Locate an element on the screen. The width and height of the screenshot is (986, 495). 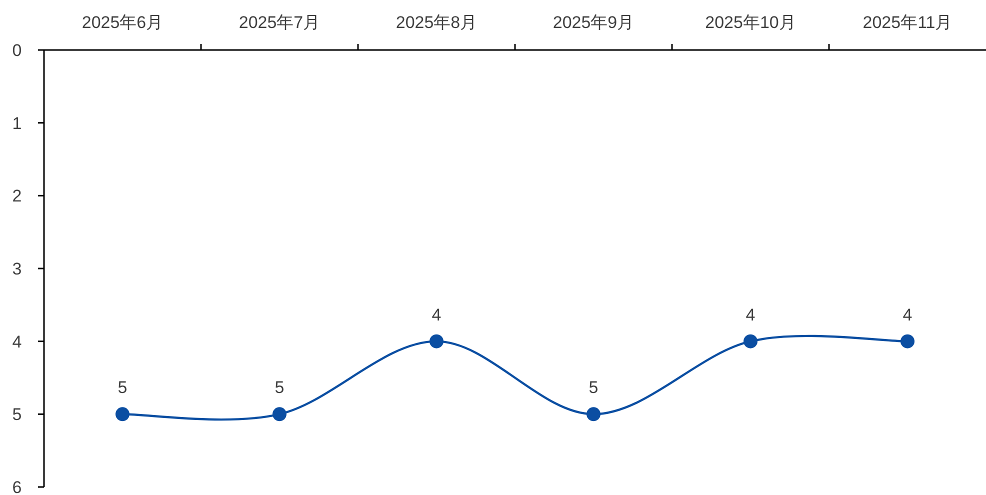
x-tick-label: 2025年8月 is located at coordinates (437, 22).